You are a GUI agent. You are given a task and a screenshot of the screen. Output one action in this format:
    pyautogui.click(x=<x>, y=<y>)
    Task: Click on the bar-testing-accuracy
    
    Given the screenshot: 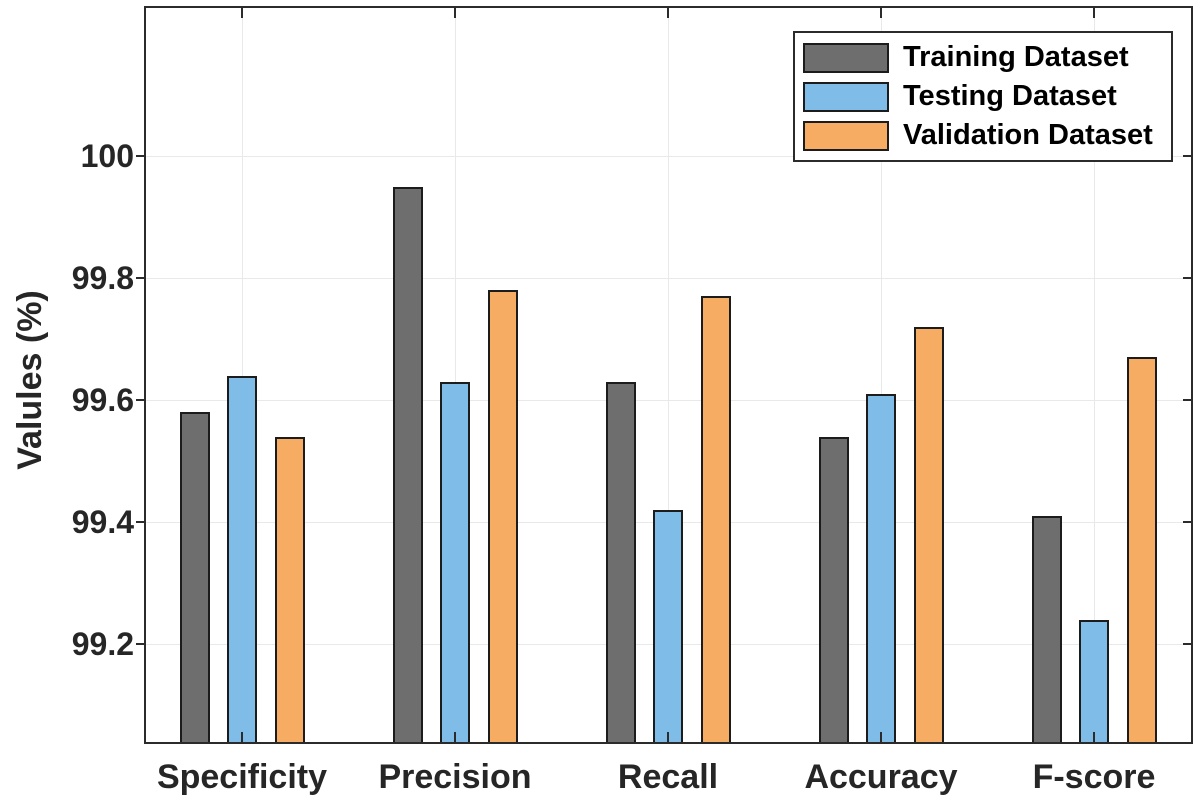 What is the action you would take?
    pyautogui.click(x=881, y=567)
    